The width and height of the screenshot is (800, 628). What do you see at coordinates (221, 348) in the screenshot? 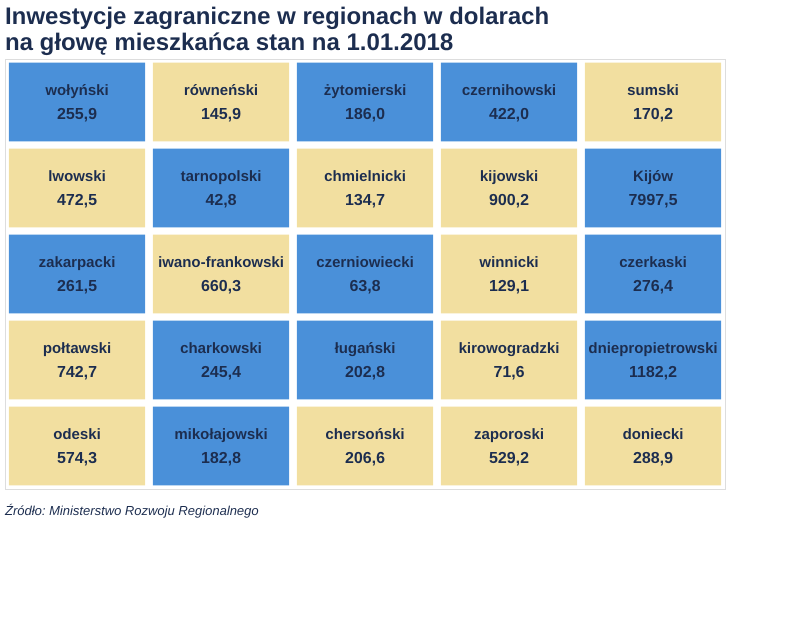
I see `category-label: charkowski` at bounding box center [221, 348].